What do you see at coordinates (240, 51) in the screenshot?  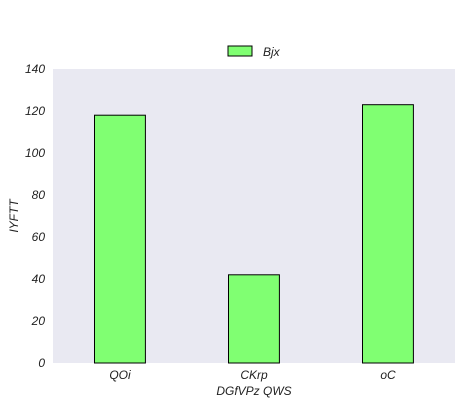 I see `legend-swatch` at bounding box center [240, 51].